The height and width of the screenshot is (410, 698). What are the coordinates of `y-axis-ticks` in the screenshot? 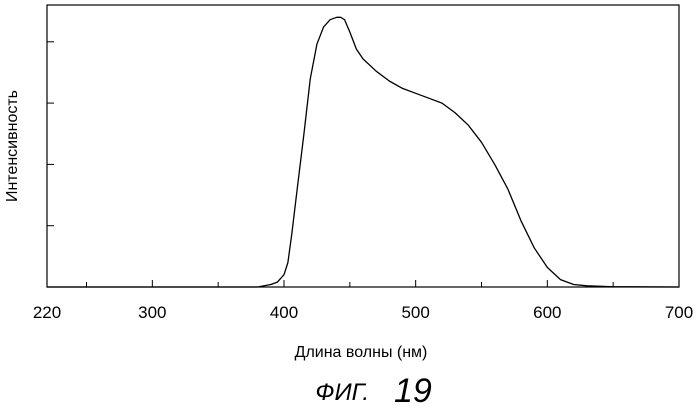 It's located at (50, 134).